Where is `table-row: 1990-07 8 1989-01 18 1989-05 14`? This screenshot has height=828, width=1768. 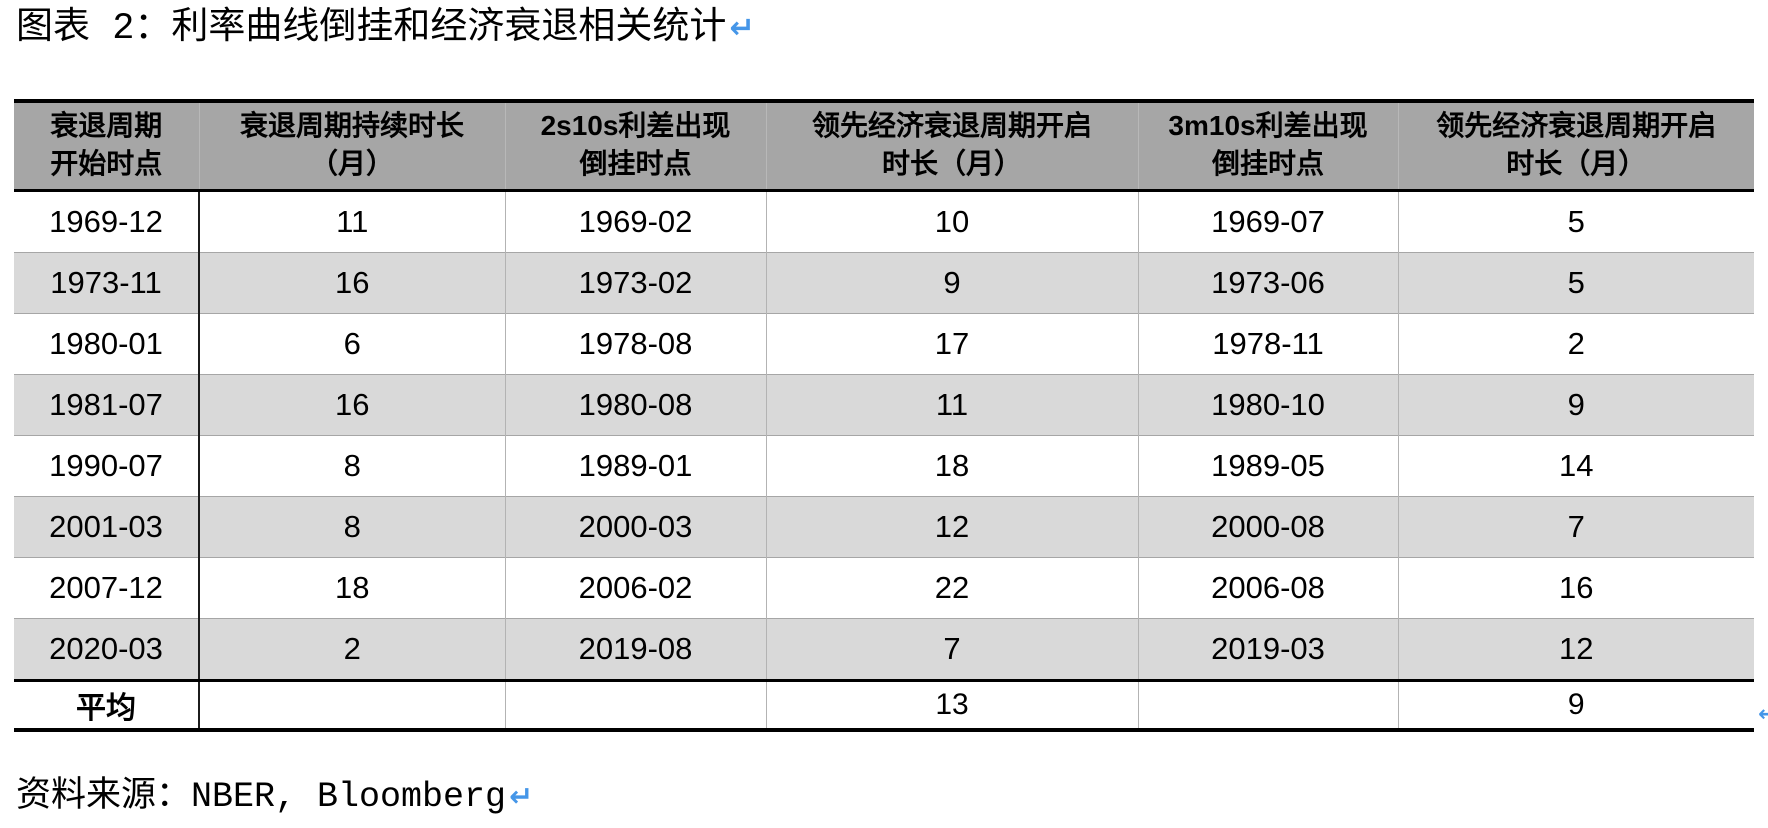 table-row: 1990-07 8 1989-01 18 1989-05 14 is located at coordinates (884, 466).